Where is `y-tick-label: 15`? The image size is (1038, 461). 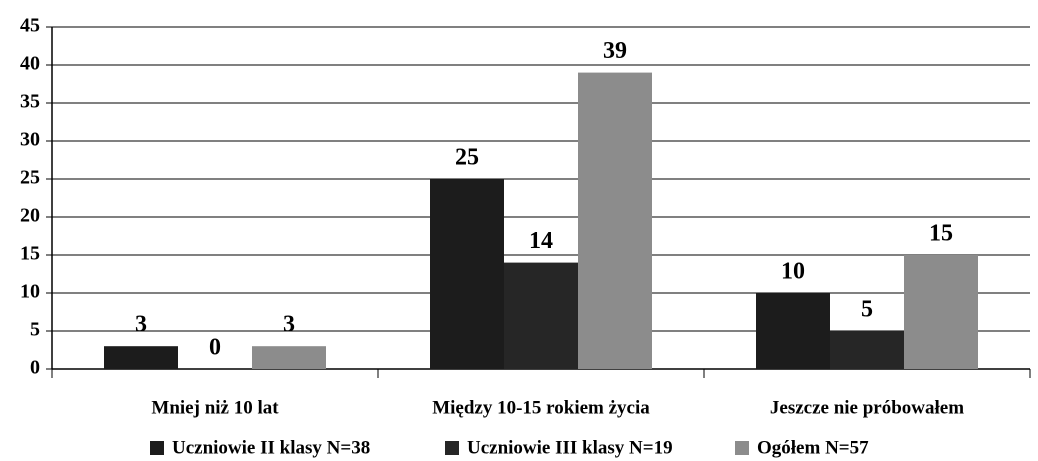
y-tick-label: 15 is located at coordinates (30, 254).